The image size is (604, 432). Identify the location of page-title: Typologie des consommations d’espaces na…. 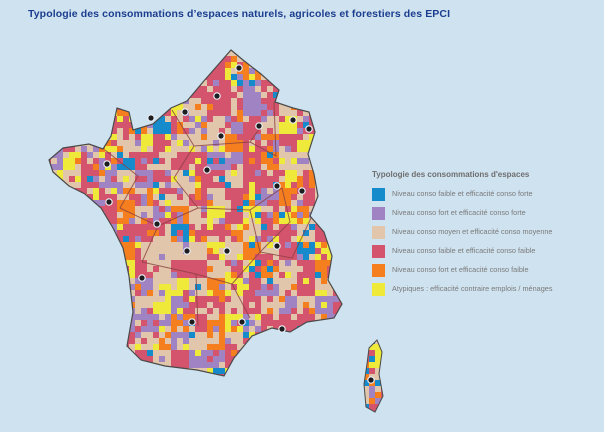
(239, 14).